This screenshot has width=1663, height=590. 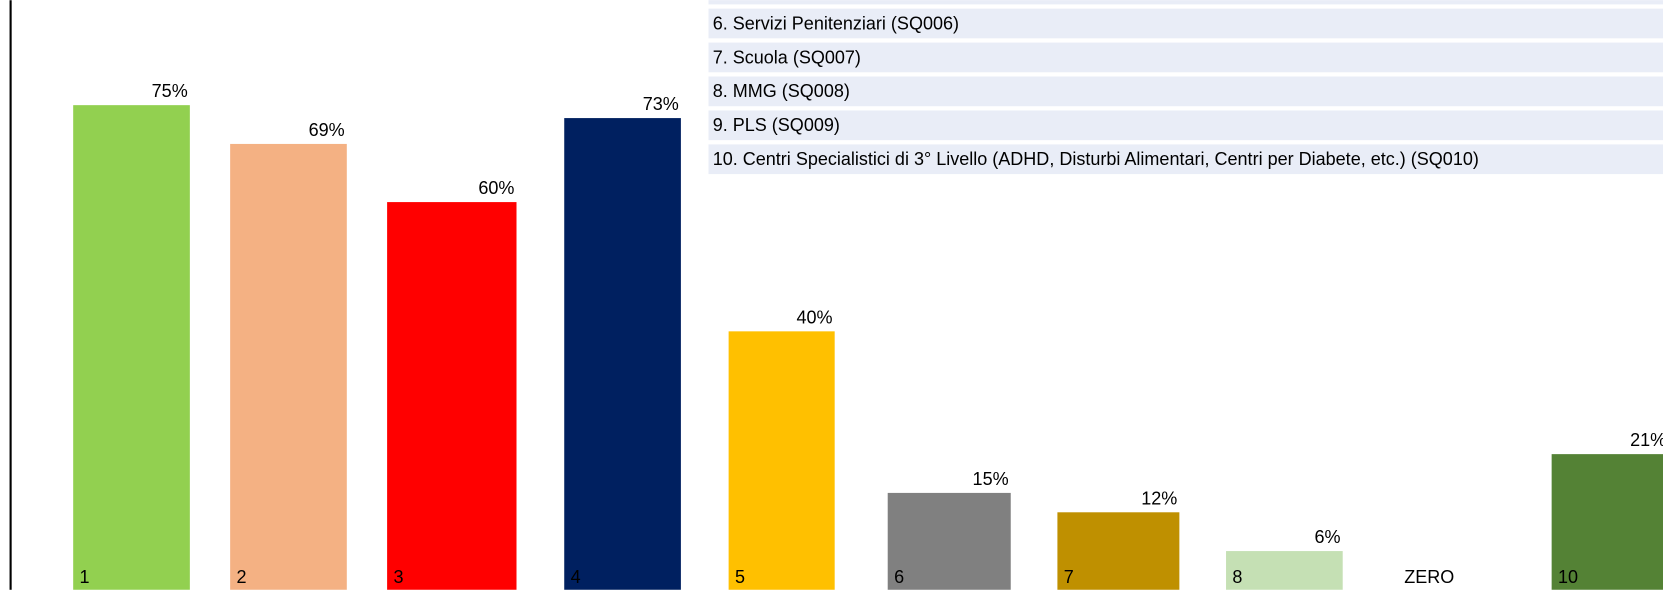 What do you see at coordinates (781, 91) in the screenshot?
I see `legend-label: 8. MMG (SQ008)` at bounding box center [781, 91].